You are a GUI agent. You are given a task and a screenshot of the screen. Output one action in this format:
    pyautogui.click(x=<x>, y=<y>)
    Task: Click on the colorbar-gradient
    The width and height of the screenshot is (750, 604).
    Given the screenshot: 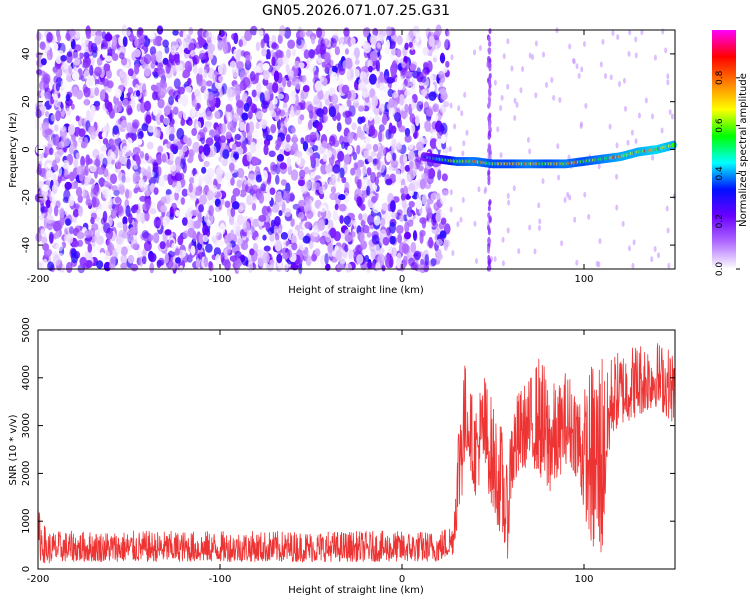 What is the action you would take?
    pyautogui.click(x=724, y=149)
    